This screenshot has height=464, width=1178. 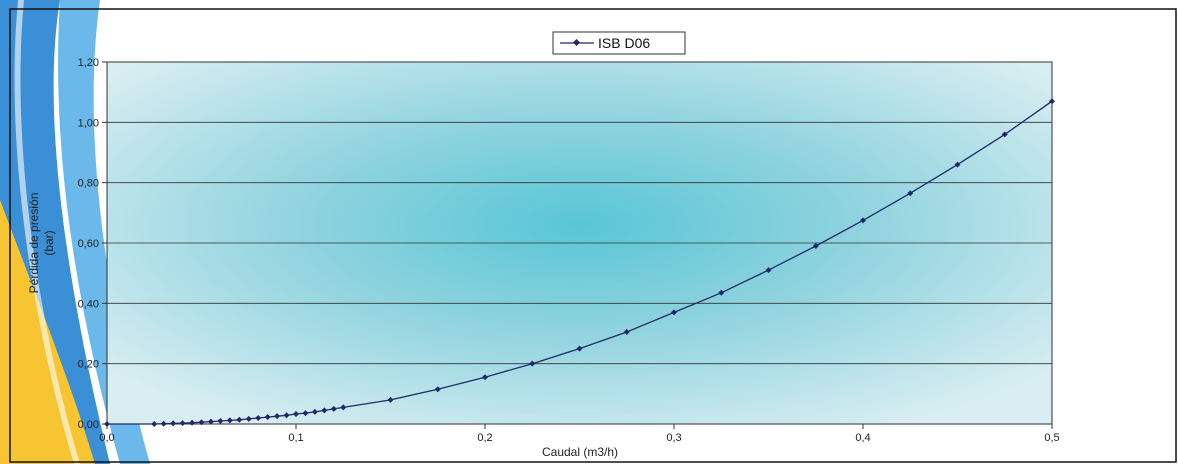 I want to click on y-tick-label: 0,20, so click(x=88, y=365).